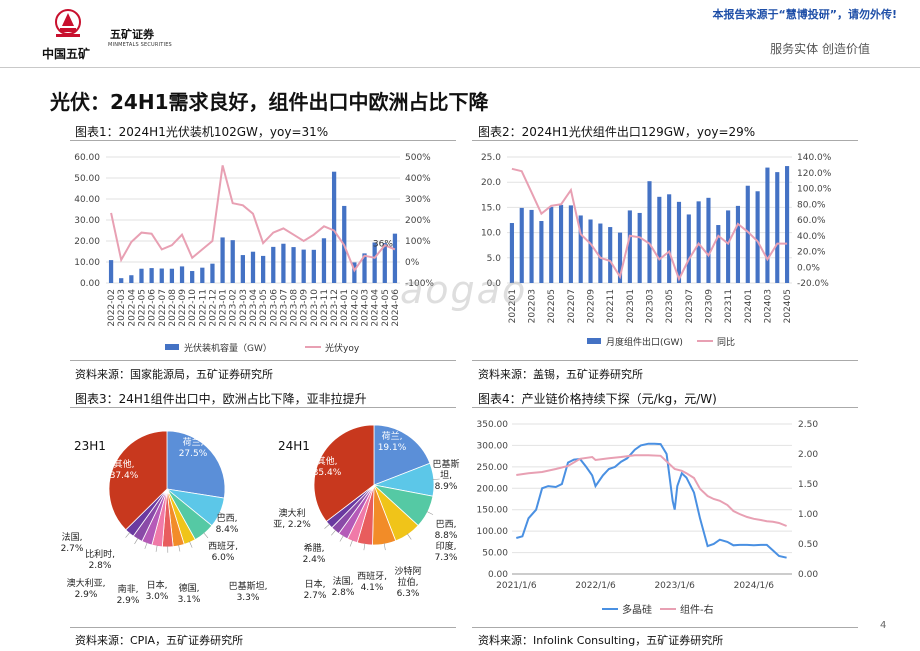 The width and height of the screenshot is (920, 651). What do you see at coordinates (493, 532) in the screenshot?
I see `y-tick-label-left: 100.00` at bounding box center [493, 532].